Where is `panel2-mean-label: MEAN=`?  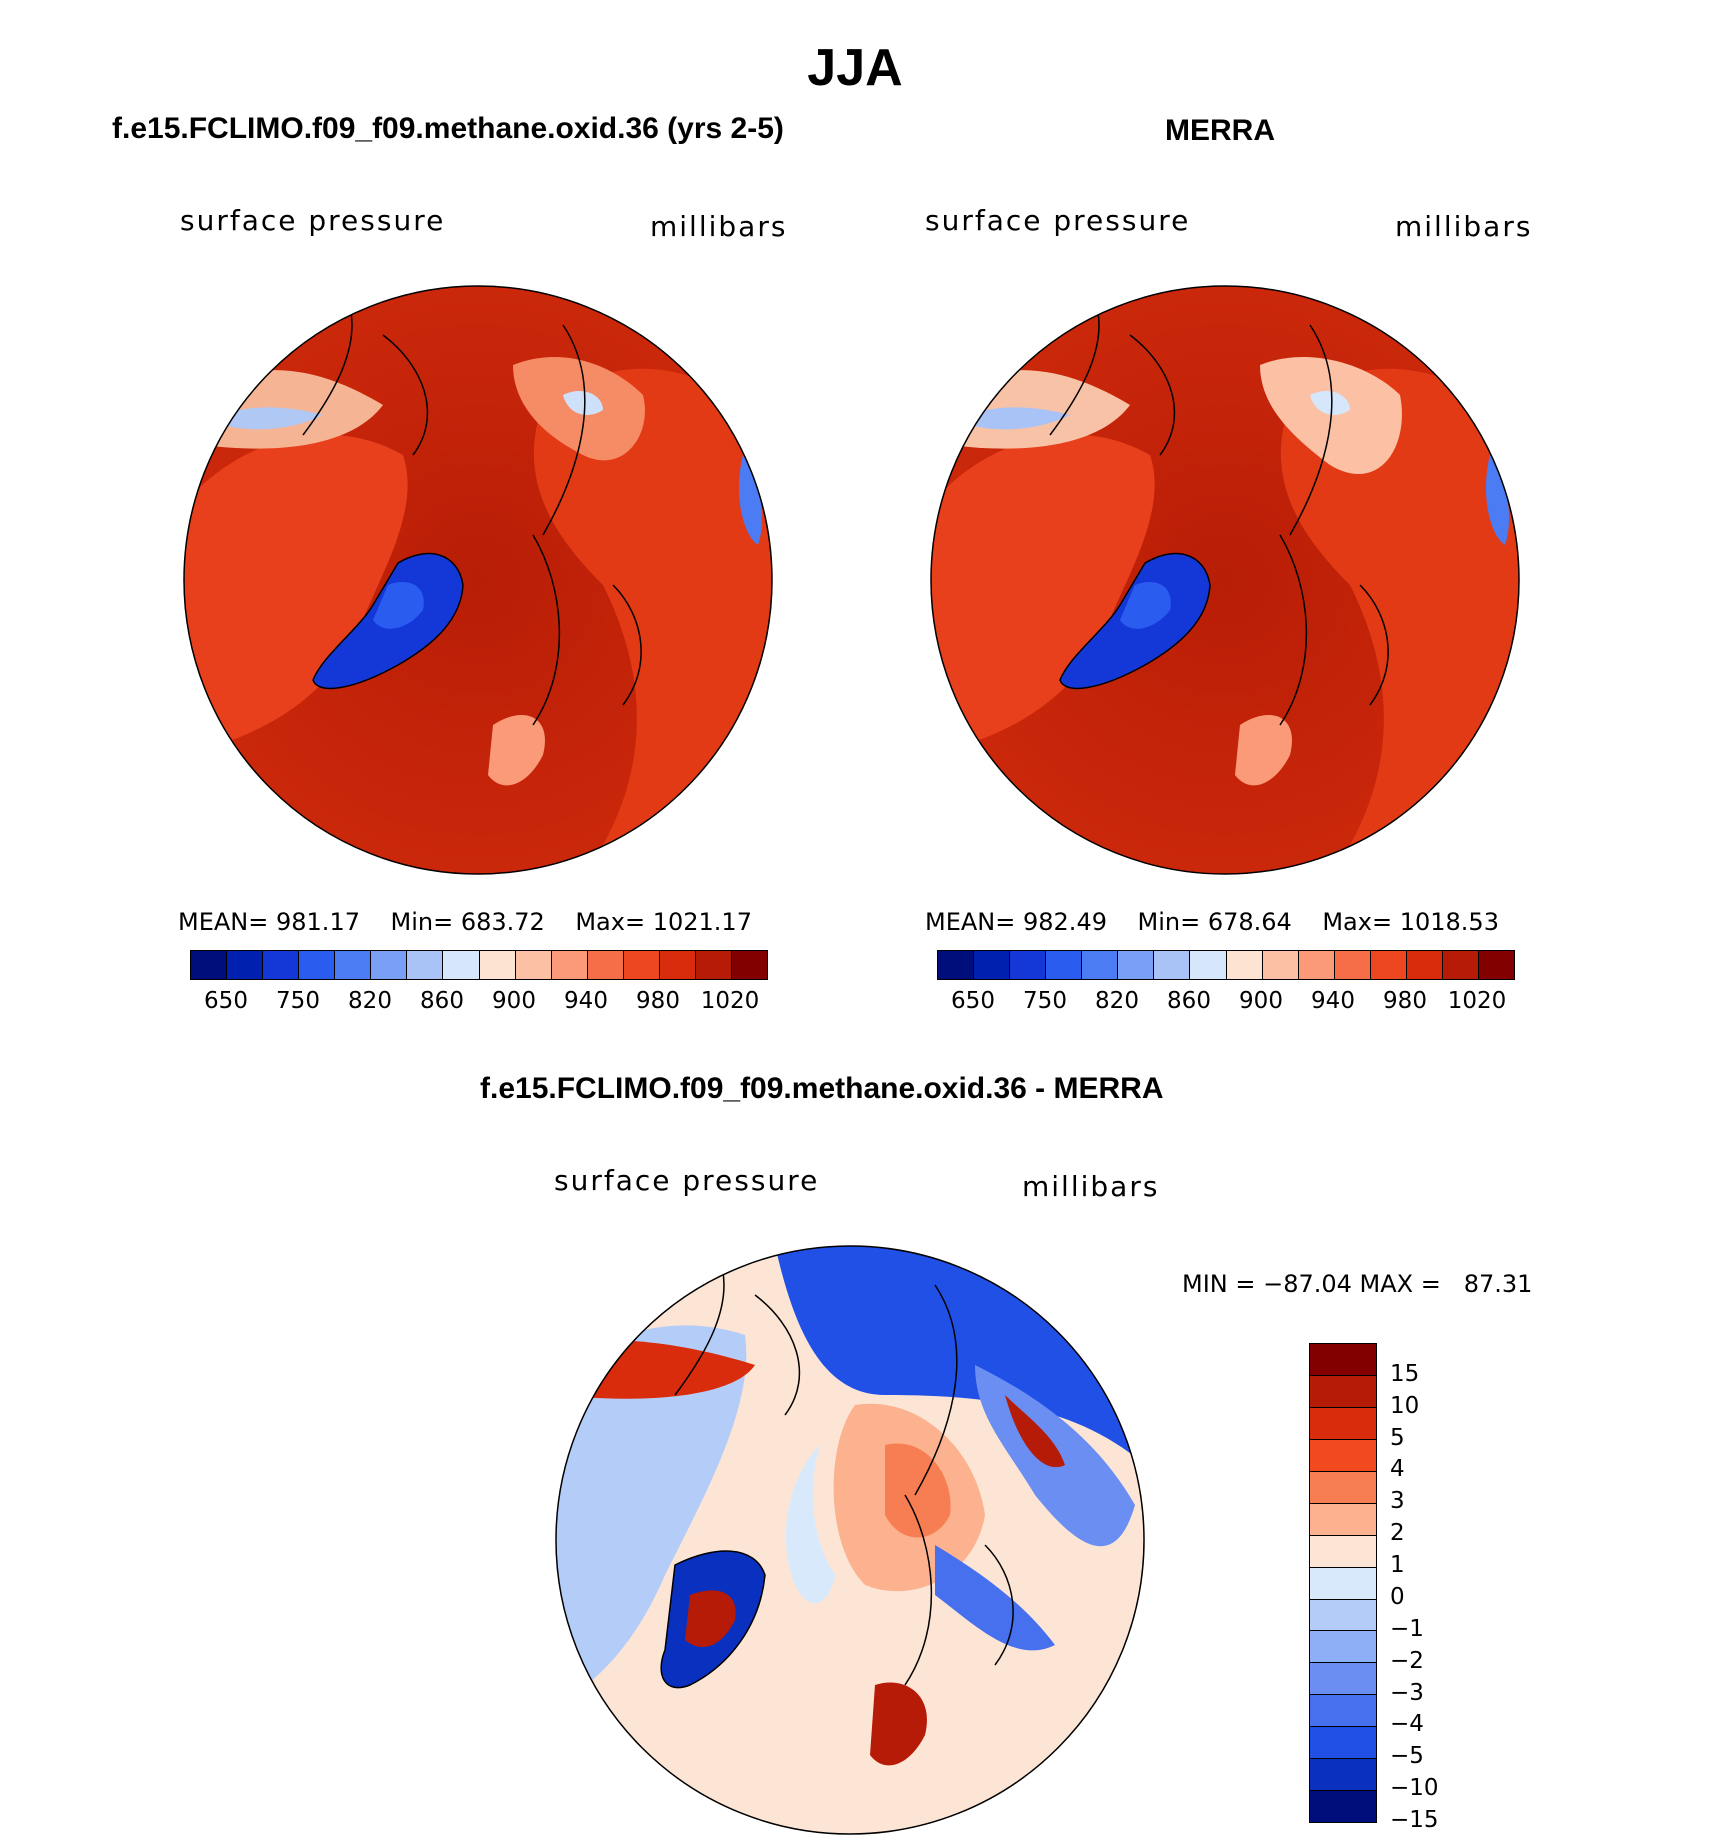 panel2-mean-label: MEAN= is located at coordinates (970, 922).